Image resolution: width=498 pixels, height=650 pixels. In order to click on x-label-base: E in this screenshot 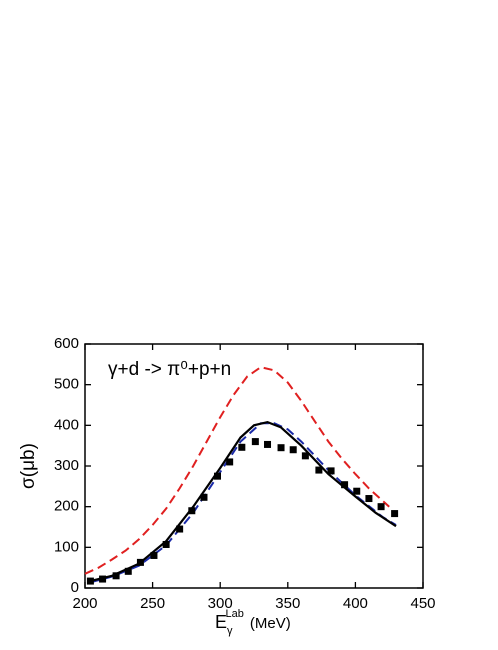, I will do `click(221, 622)`.